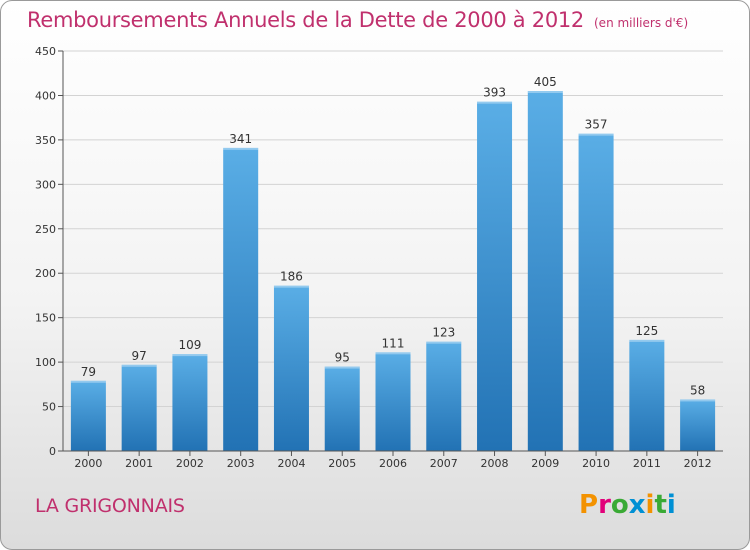 The image size is (750, 550). What do you see at coordinates (637, 505) in the screenshot?
I see `logo-letter: x` at bounding box center [637, 505].